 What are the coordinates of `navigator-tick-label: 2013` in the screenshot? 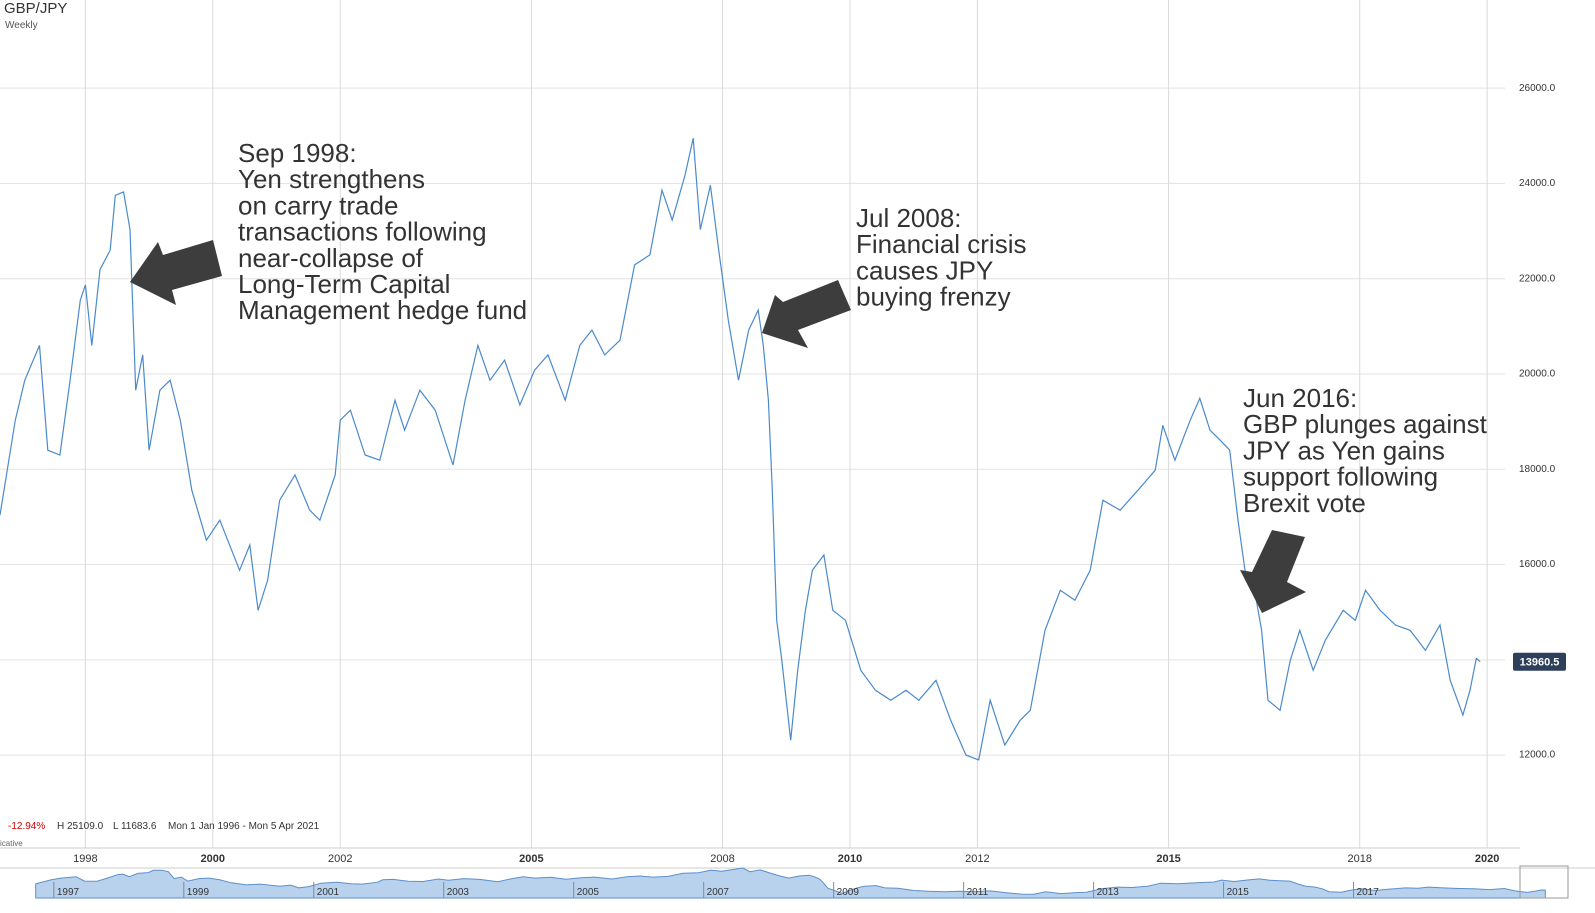 It's located at (1108, 892).